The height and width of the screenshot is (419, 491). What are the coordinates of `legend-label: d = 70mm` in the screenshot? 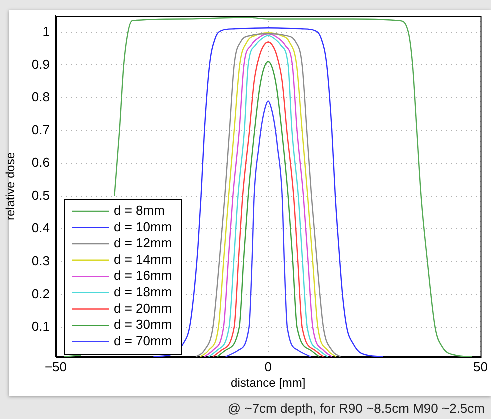 It's located at (143, 340).